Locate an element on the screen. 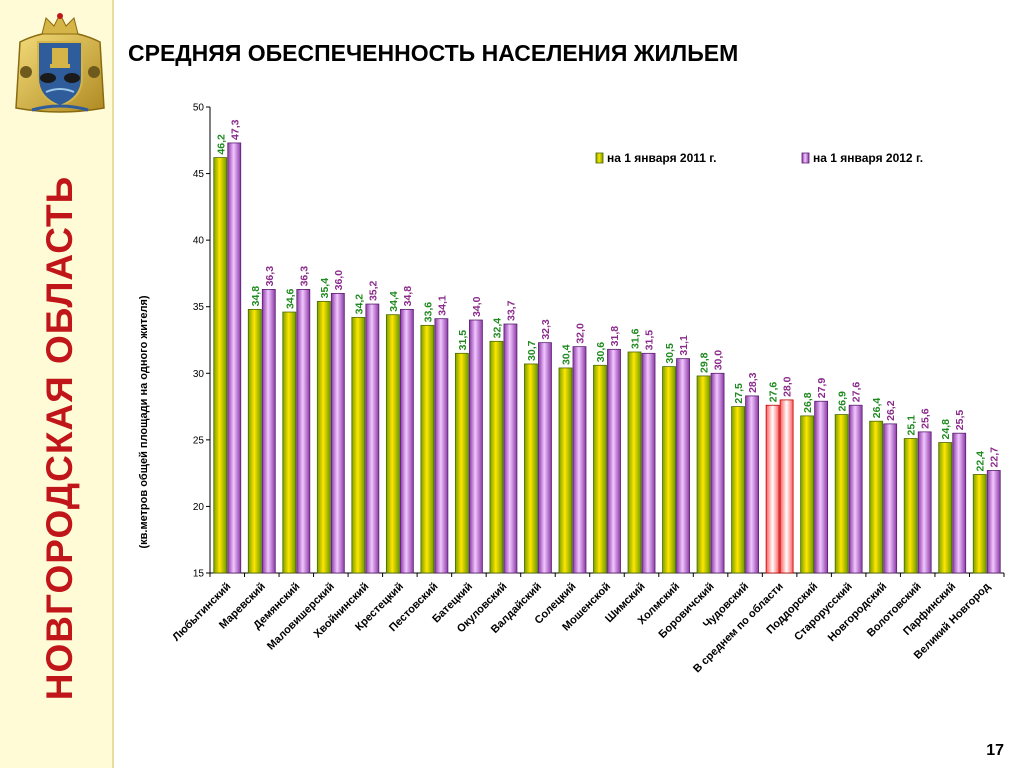 The width and height of the screenshot is (1024, 768). y-tick-label: 40 is located at coordinates (199, 241).